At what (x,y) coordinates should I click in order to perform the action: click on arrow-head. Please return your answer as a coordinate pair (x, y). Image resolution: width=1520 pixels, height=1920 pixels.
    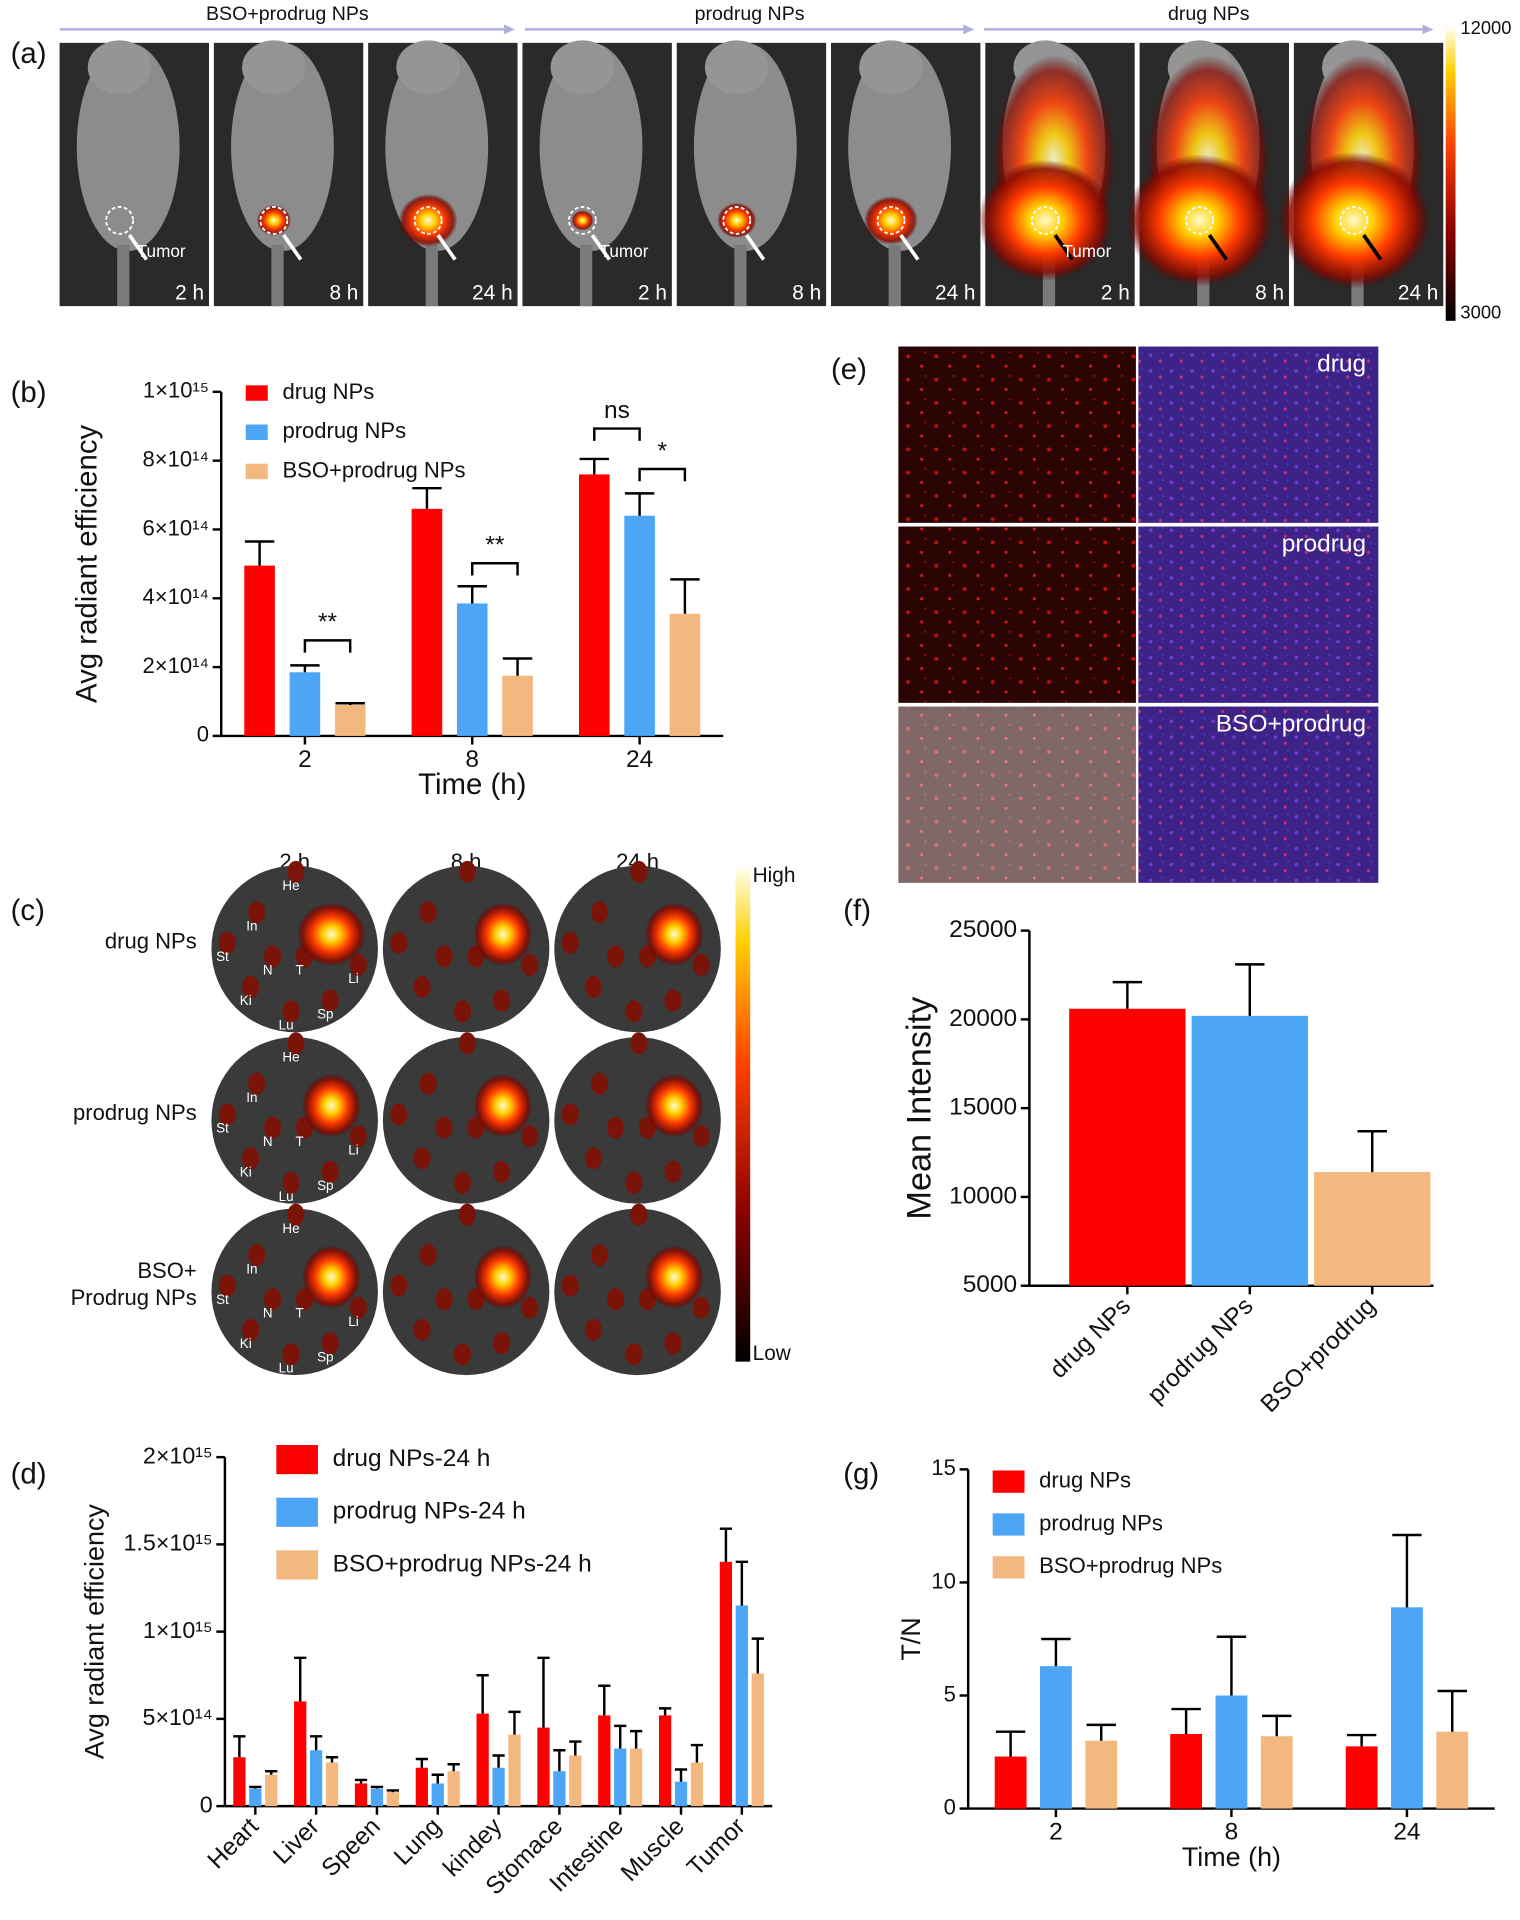
    Looking at the image, I should click on (969, 29).